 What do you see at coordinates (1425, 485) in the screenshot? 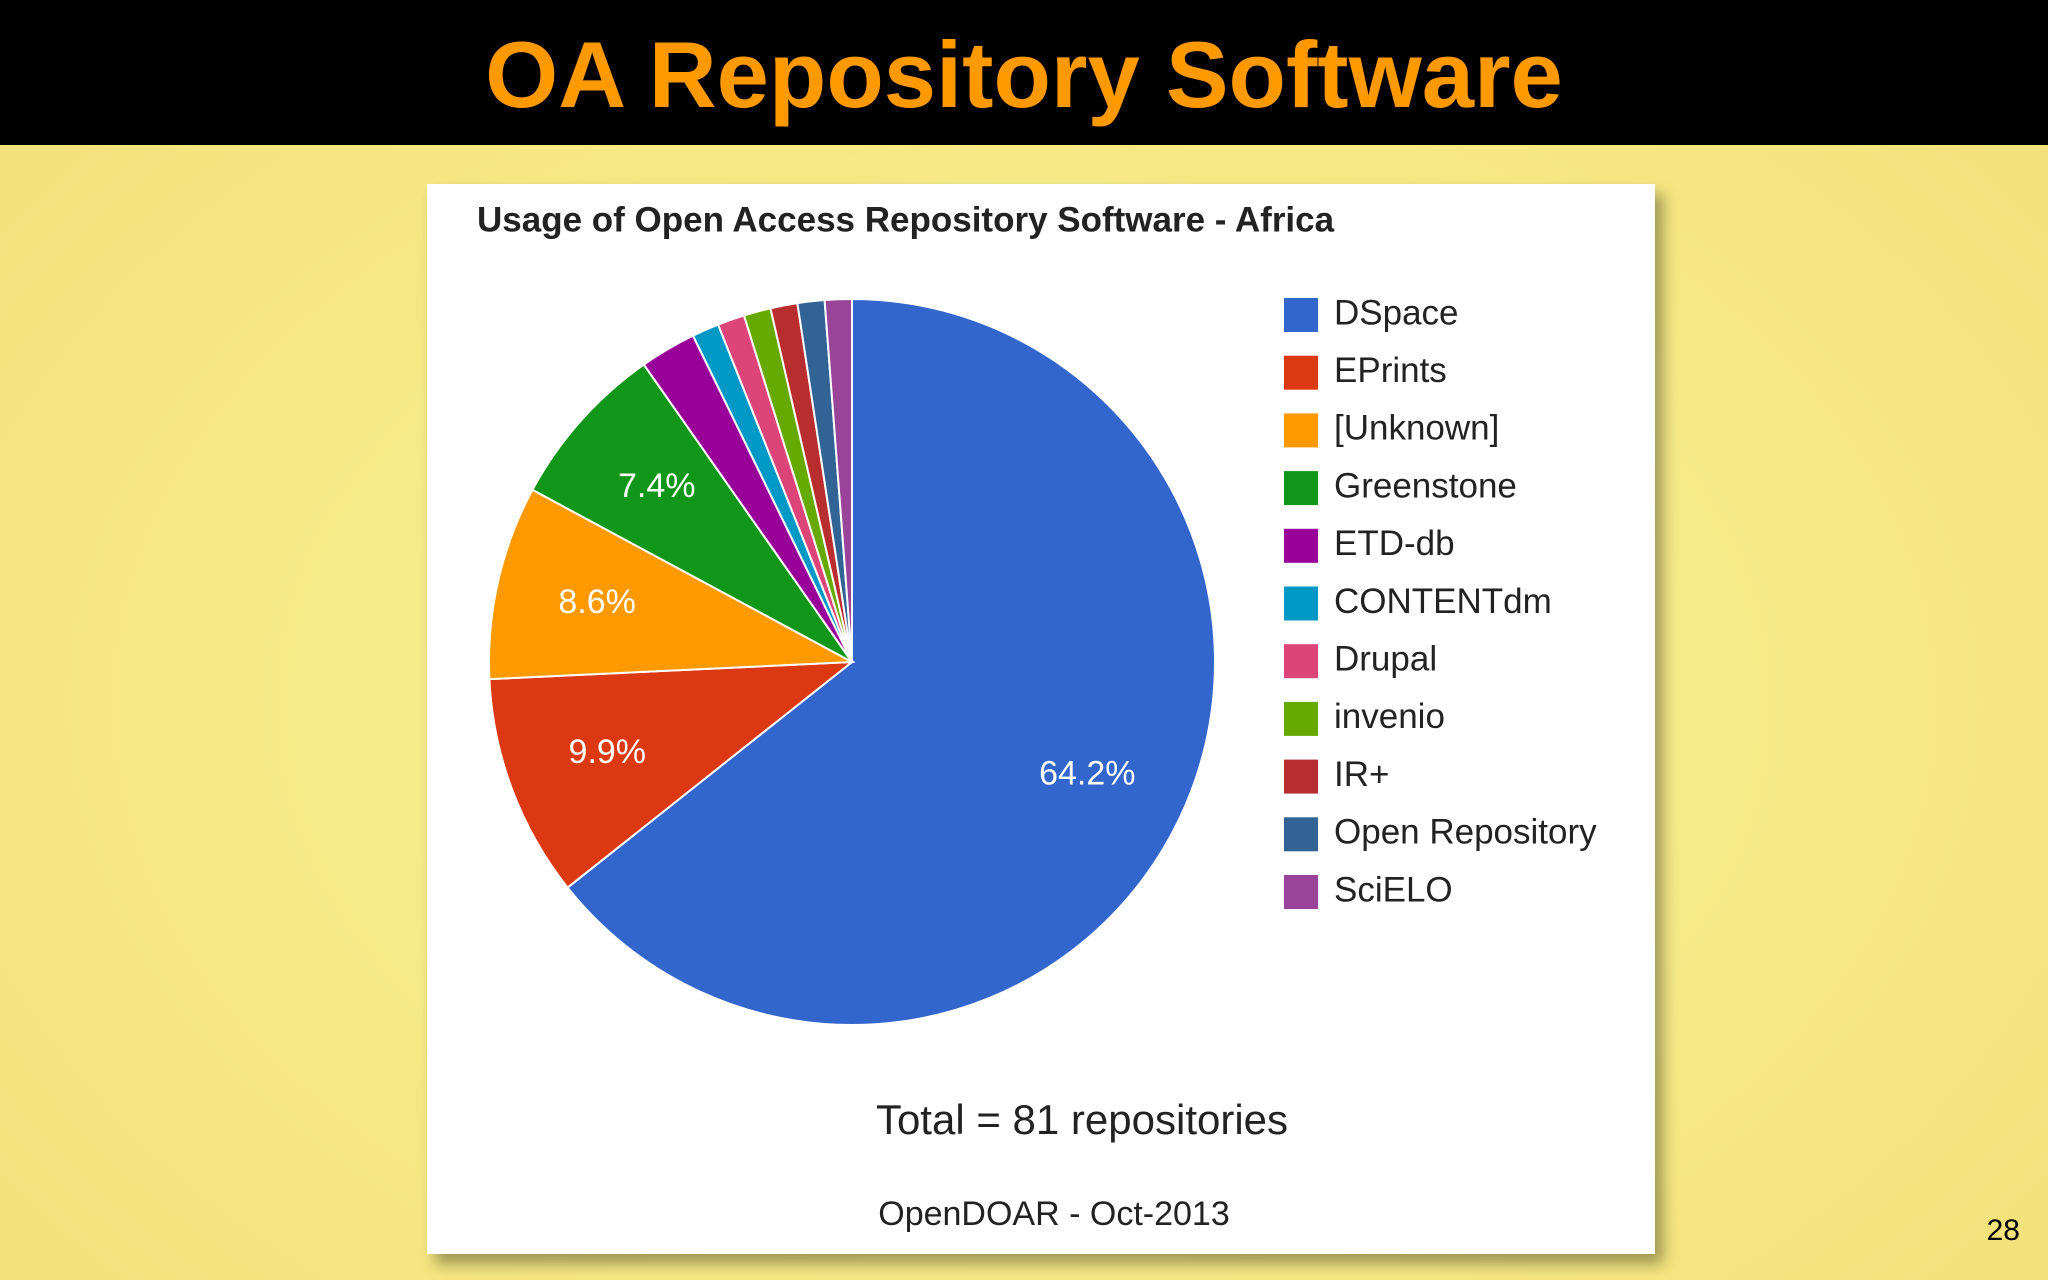
I see `legend-label: Greenstone` at bounding box center [1425, 485].